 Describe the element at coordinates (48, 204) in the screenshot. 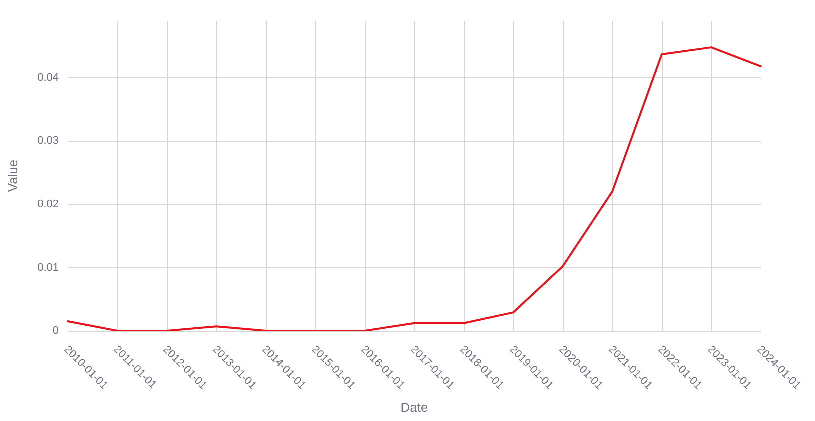

I see `y-tick-label: 0.02` at that location.